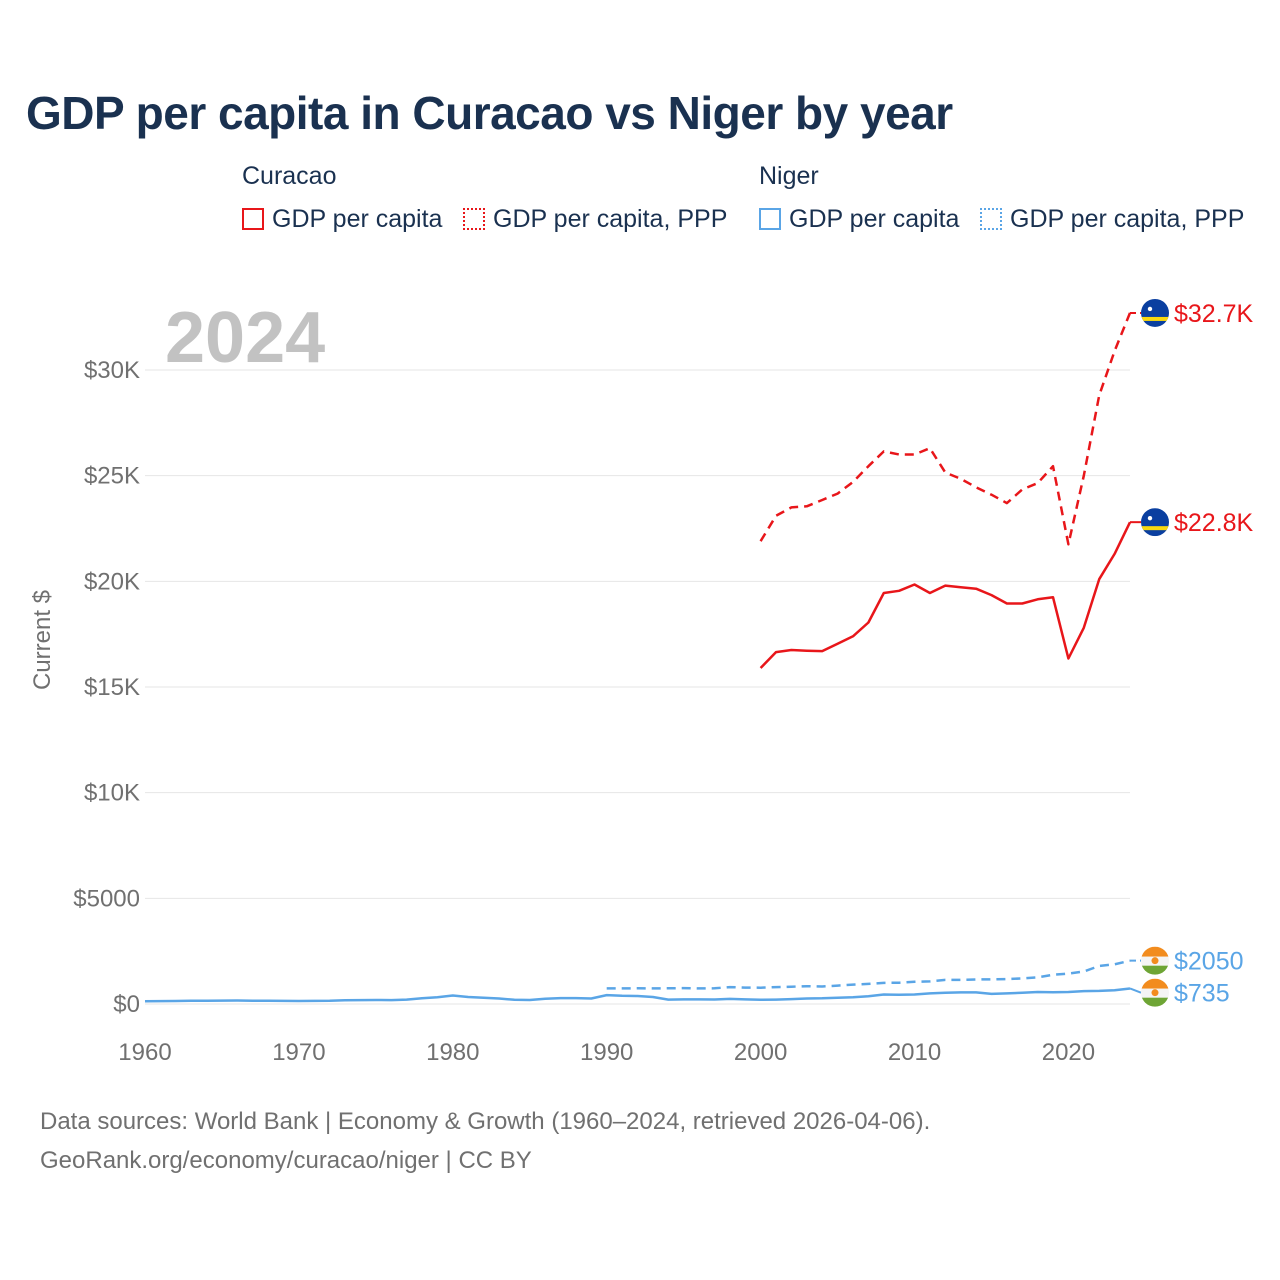  I want to click on y-tick-label: $25K, so click(112, 476).